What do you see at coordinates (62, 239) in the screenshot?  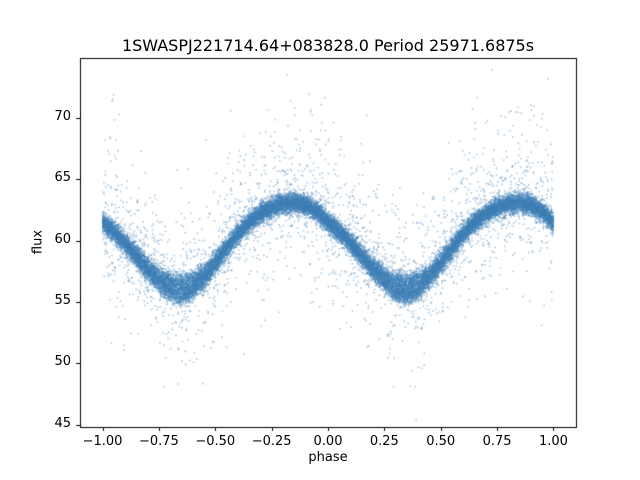 I see `y-tick-label: 60` at bounding box center [62, 239].